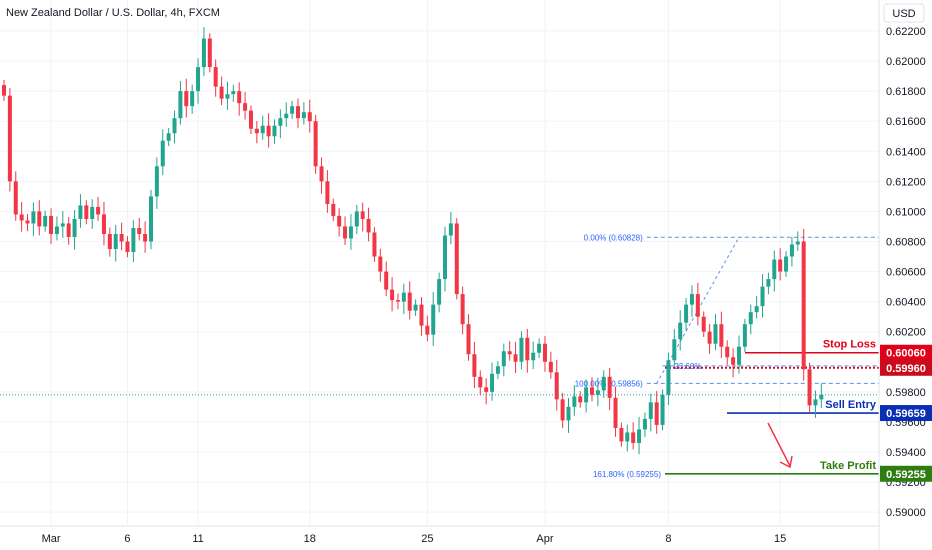 This screenshot has width=932, height=550. I want to click on take_profit-tag-value: 0.59255, so click(906, 475).